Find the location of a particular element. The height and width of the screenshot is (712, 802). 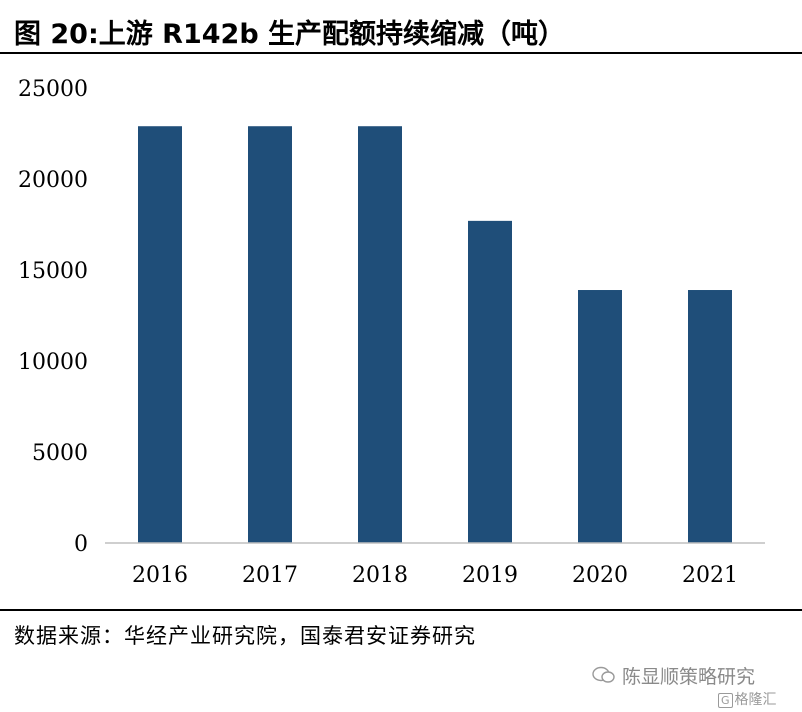

watermark-logo: G 格隆汇 is located at coordinates (747, 699).